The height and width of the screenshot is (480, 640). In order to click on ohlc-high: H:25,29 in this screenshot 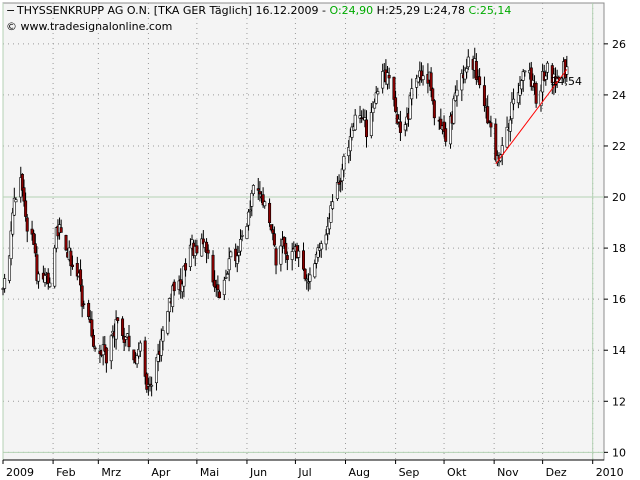, I will do `click(398, 10)`.